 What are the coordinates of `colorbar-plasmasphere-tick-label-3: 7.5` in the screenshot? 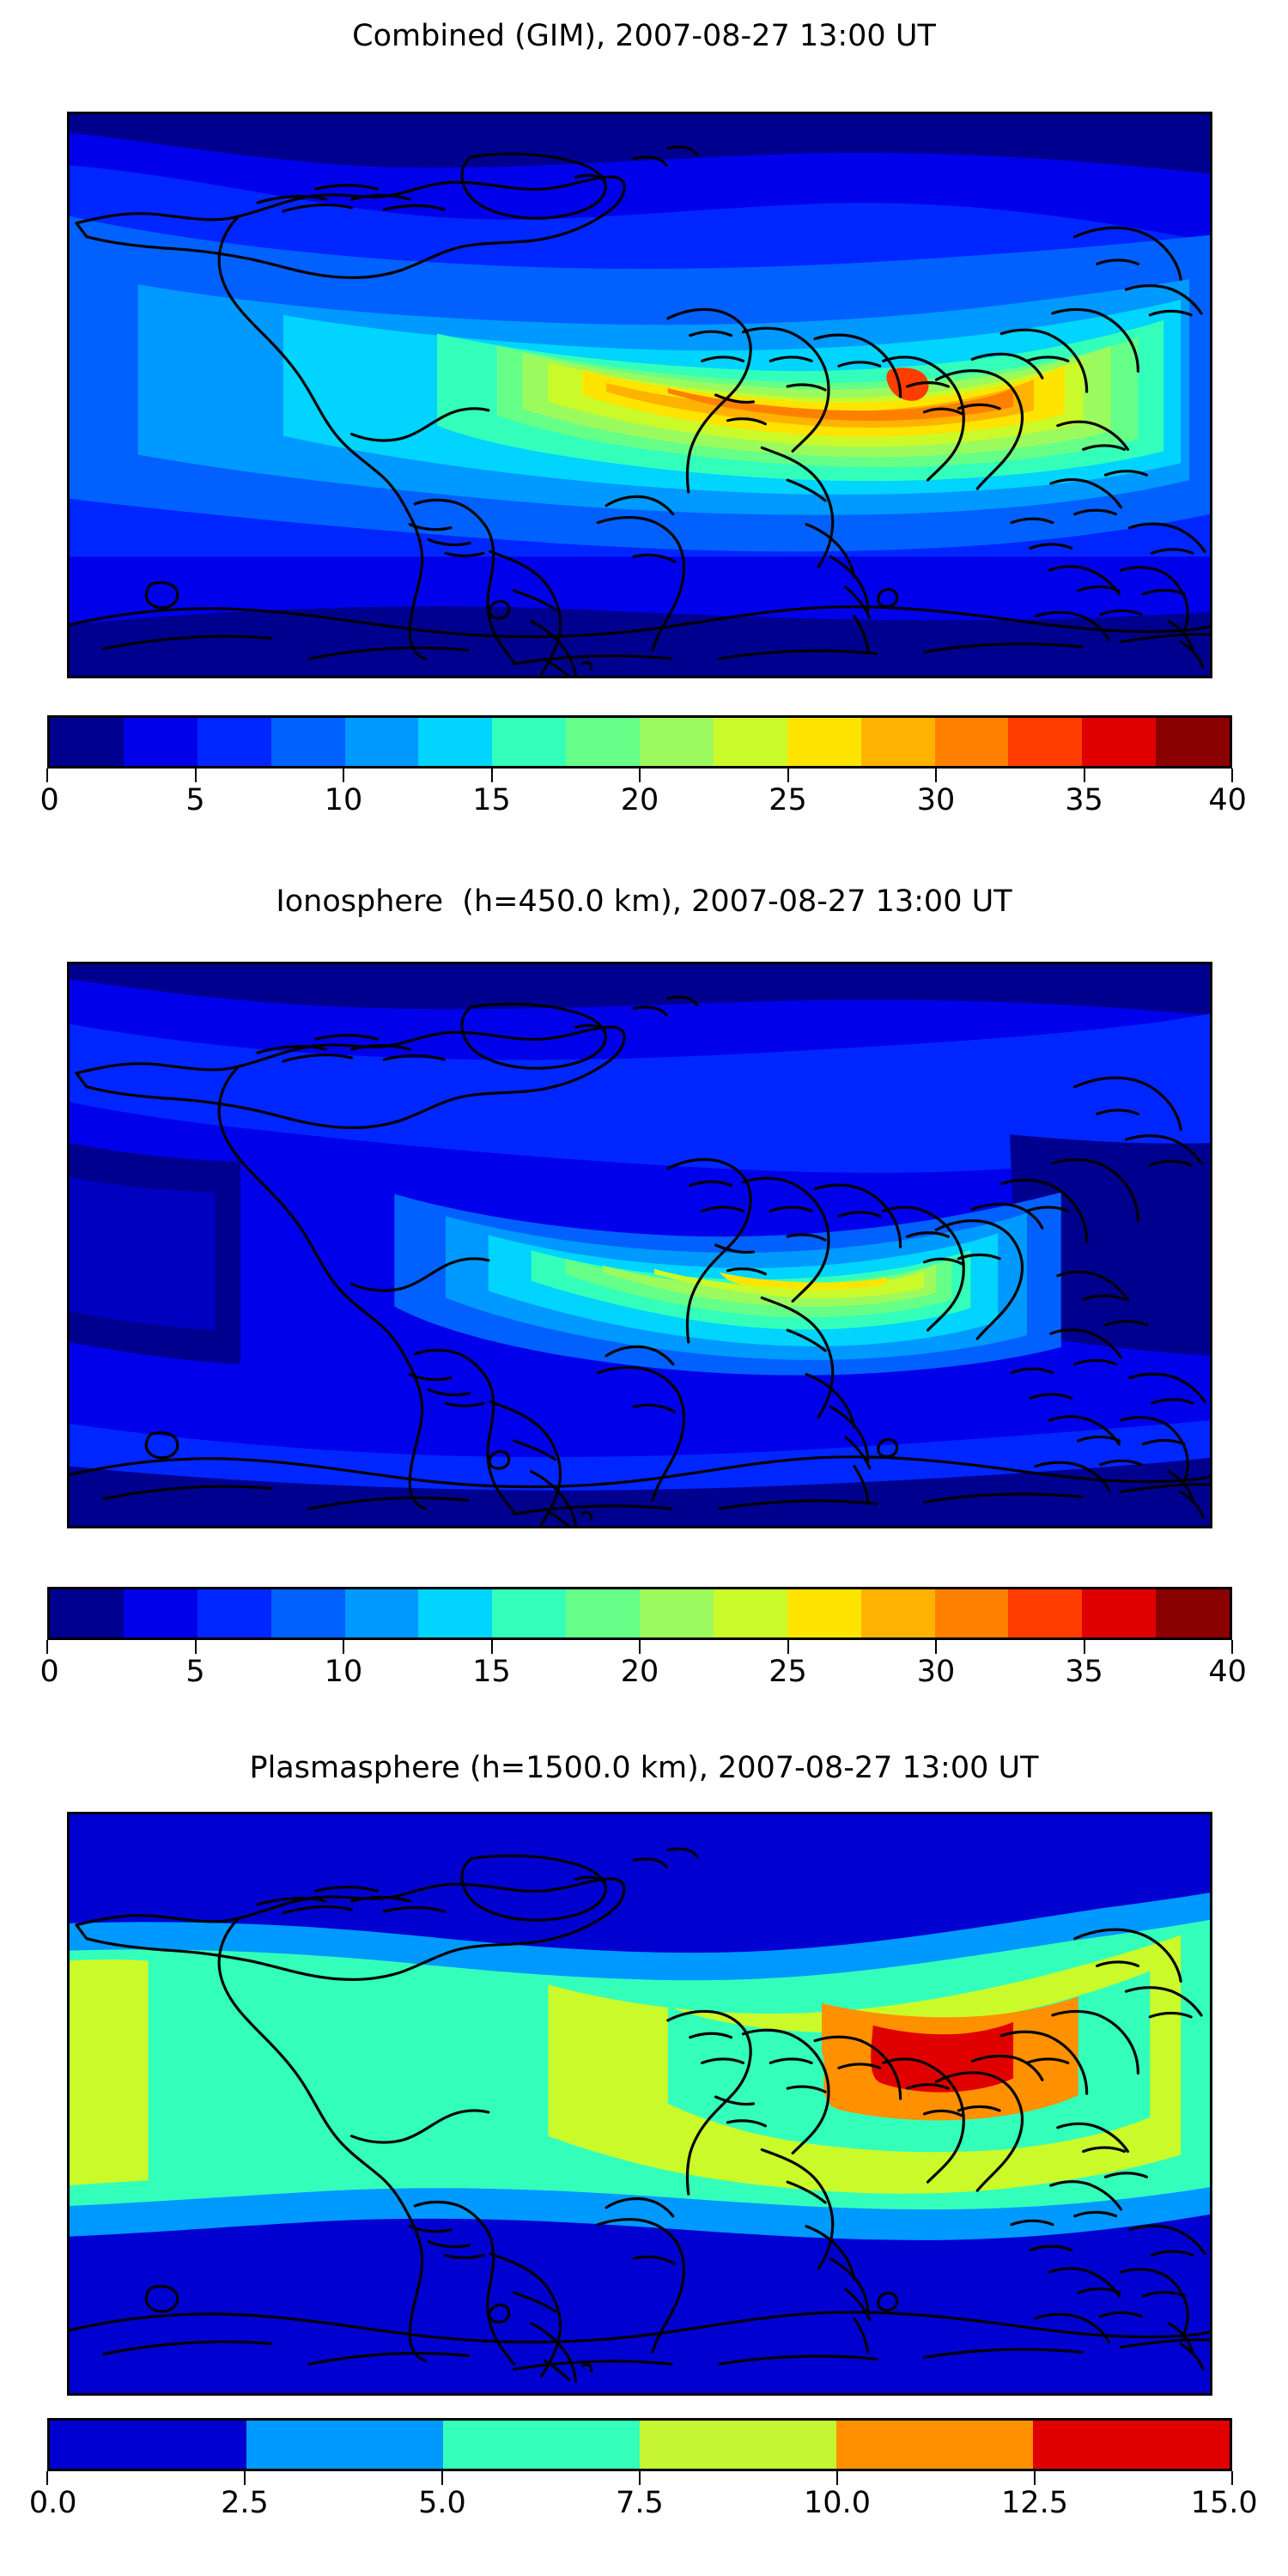 It's located at (640, 2503).